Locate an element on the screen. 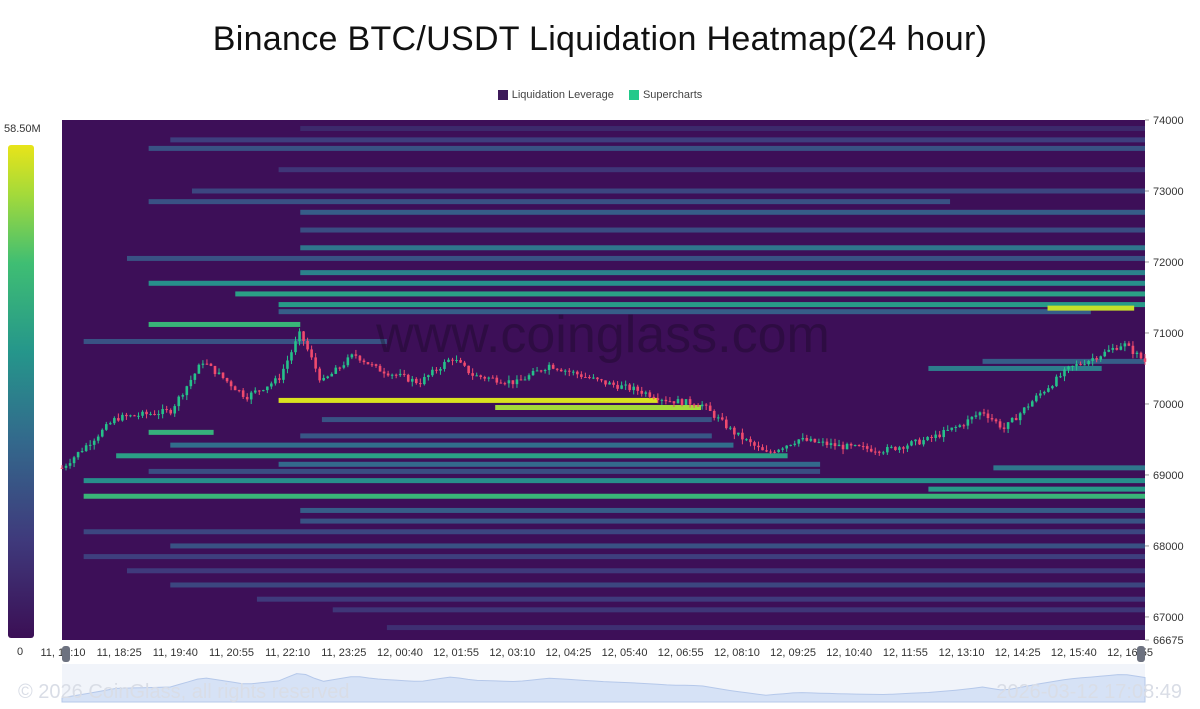  x-tick-label: 12, 15:40 is located at coordinates (1074, 653).